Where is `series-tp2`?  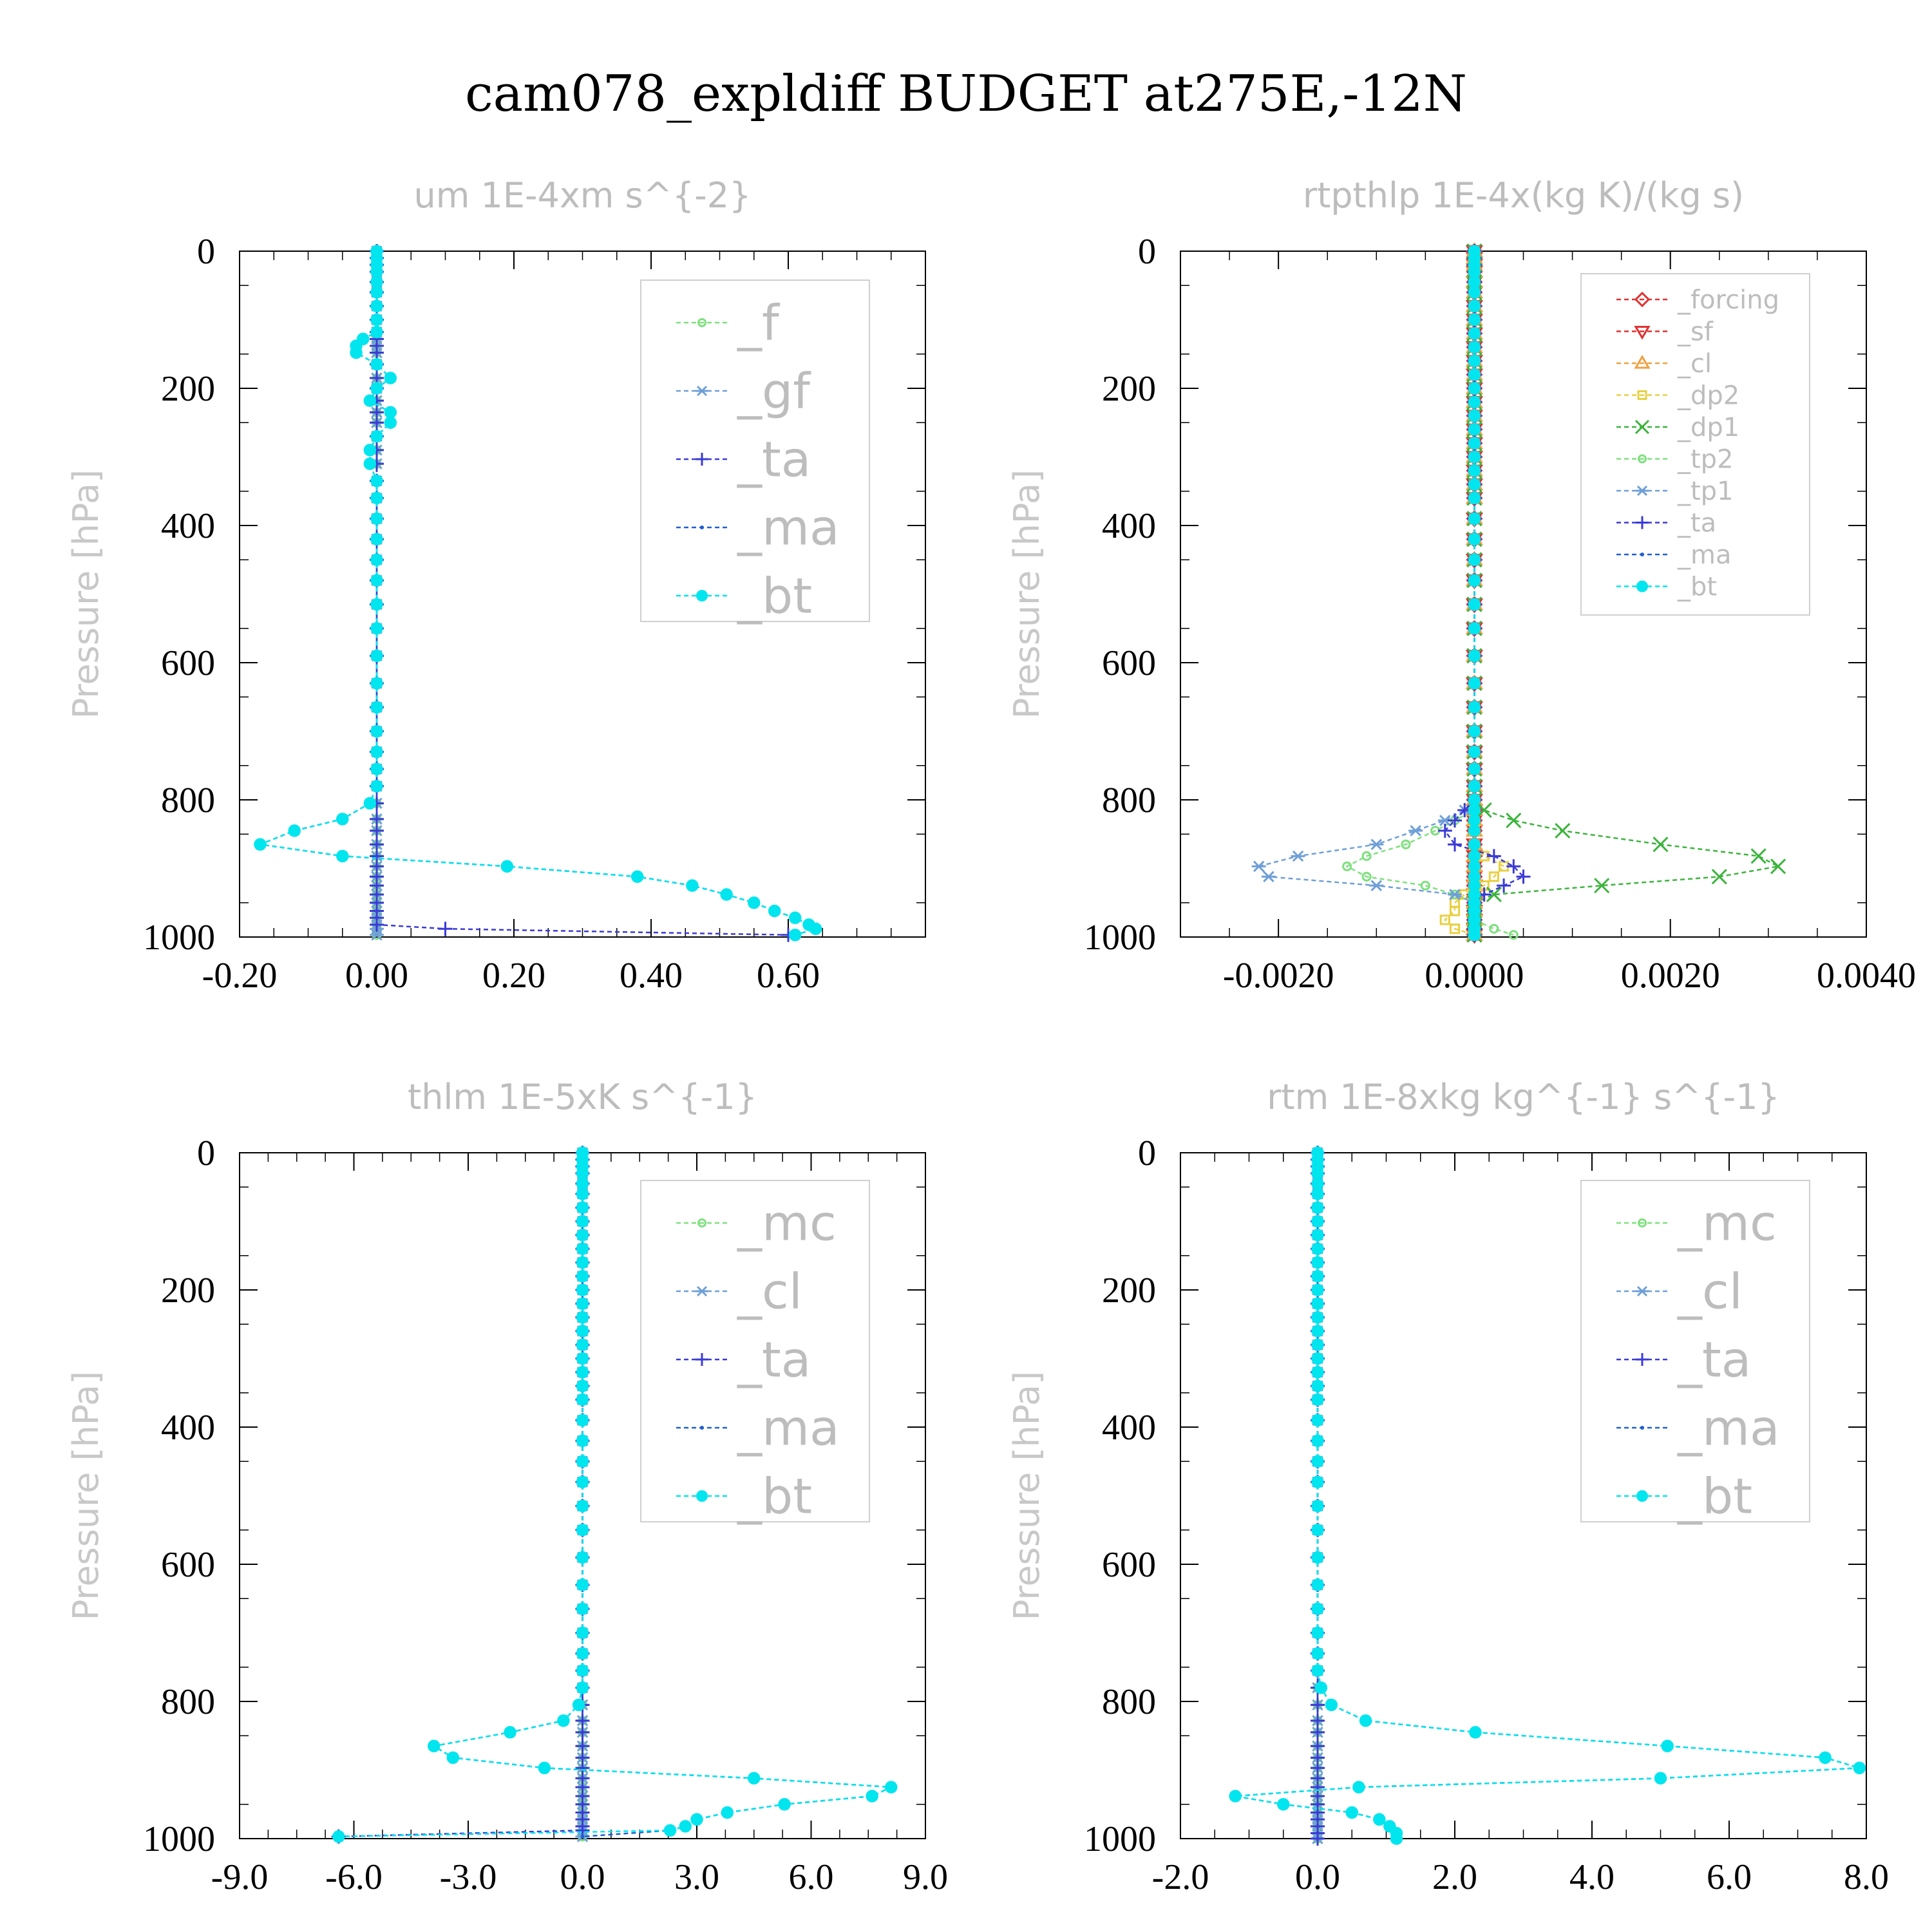
series-tp2 is located at coordinates (1430, 593).